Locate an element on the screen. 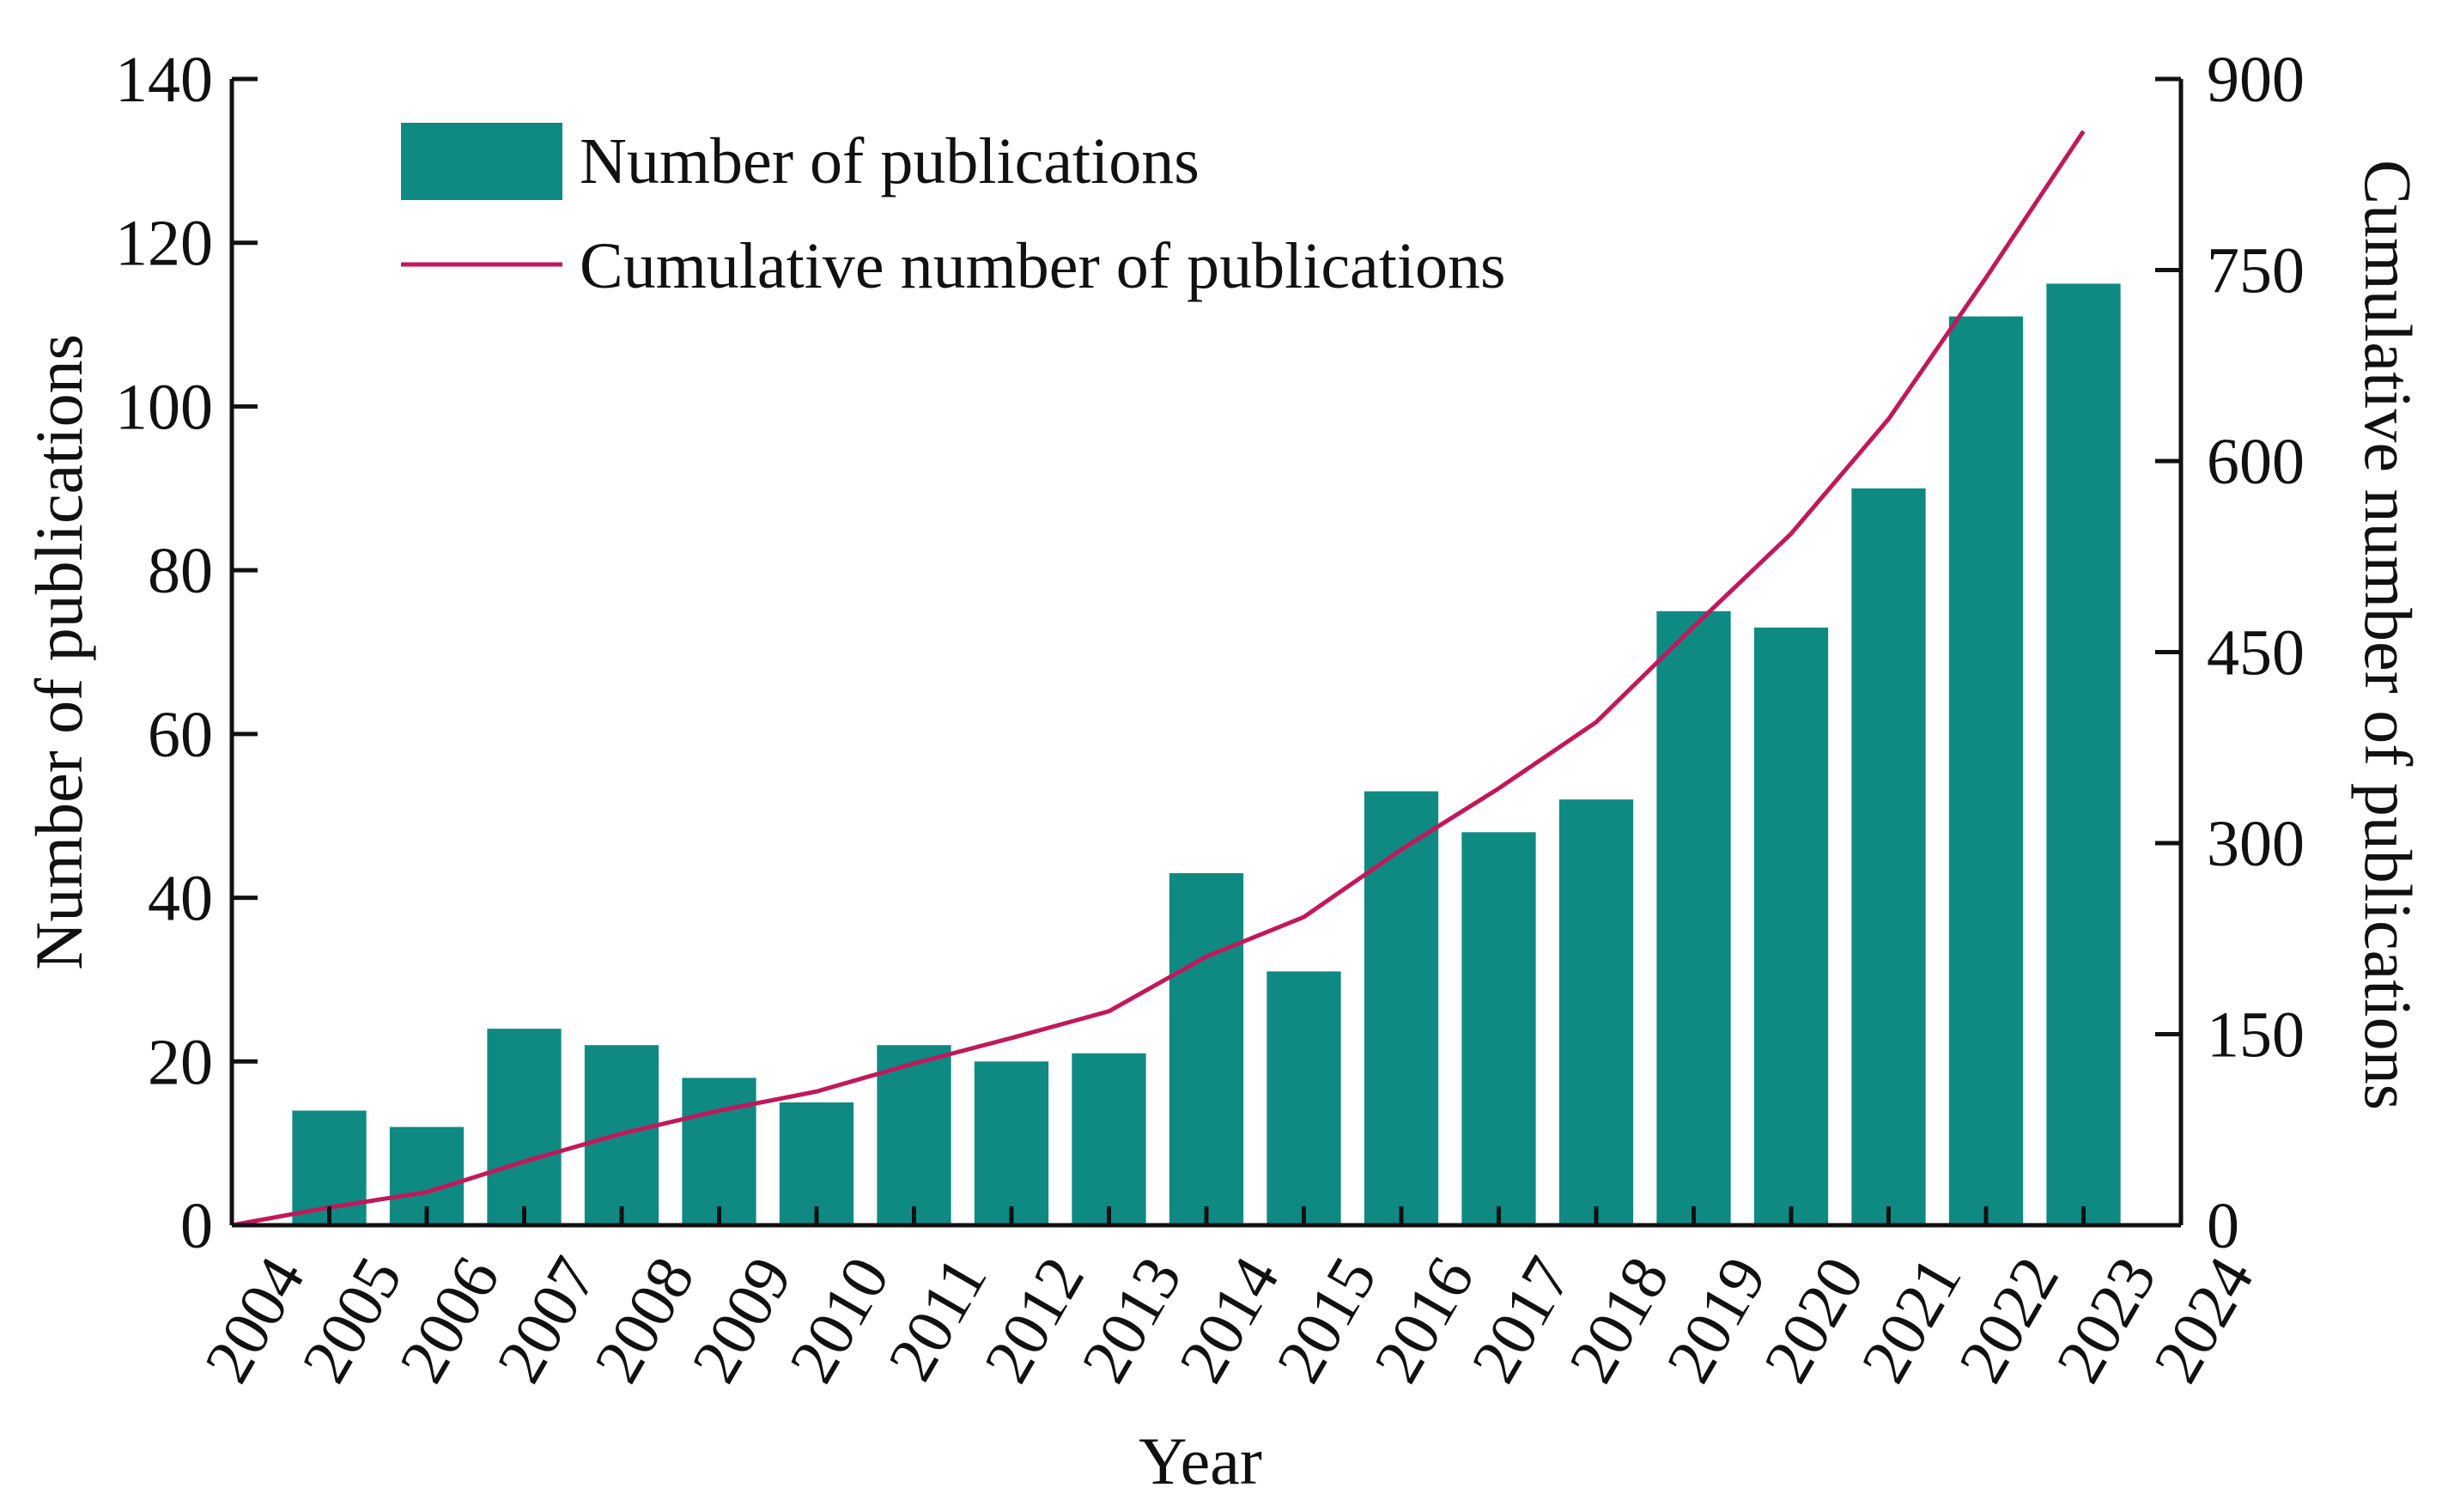  x-tick-label-2010: 2010 is located at coordinates (839, 1320).